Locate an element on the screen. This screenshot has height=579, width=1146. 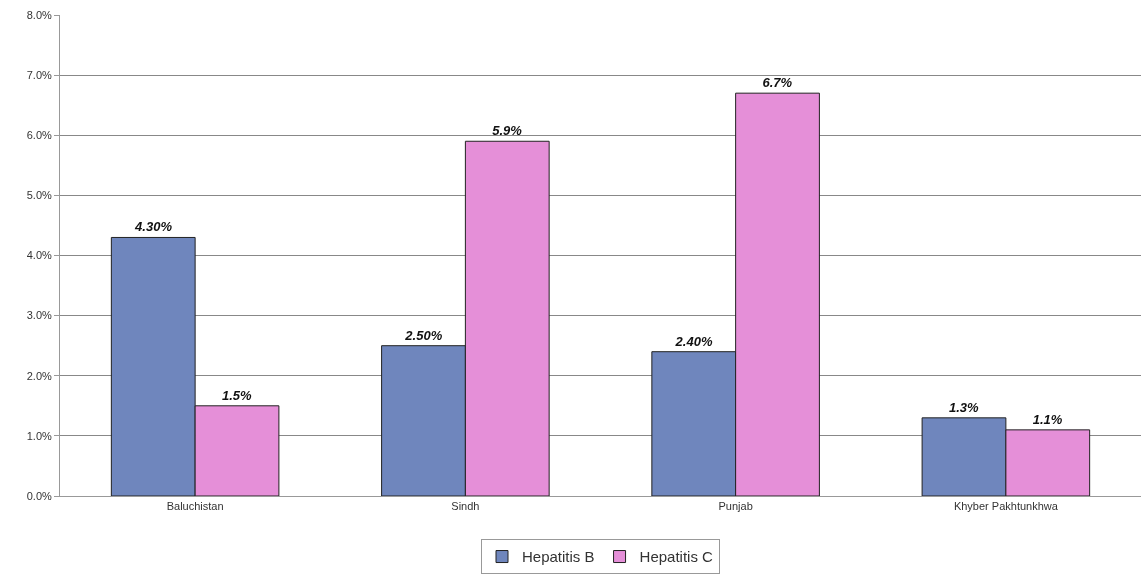
data-label: 1.1% is located at coordinates (1047, 419).